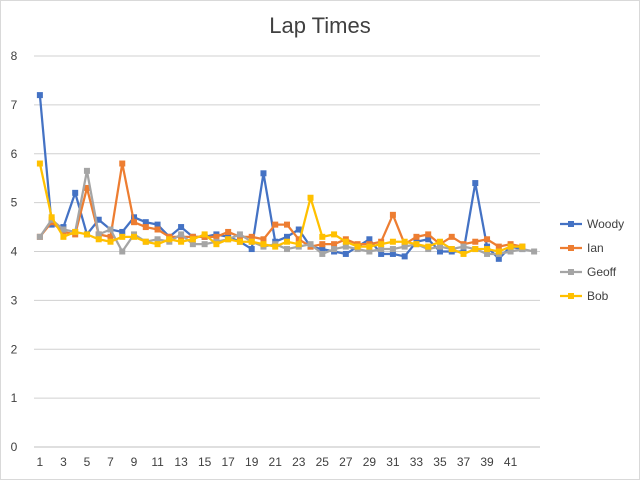 The height and width of the screenshot is (480, 640). What do you see at coordinates (487, 462) in the screenshot?
I see `x-tick-label: 39` at bounding box center [487, 462].